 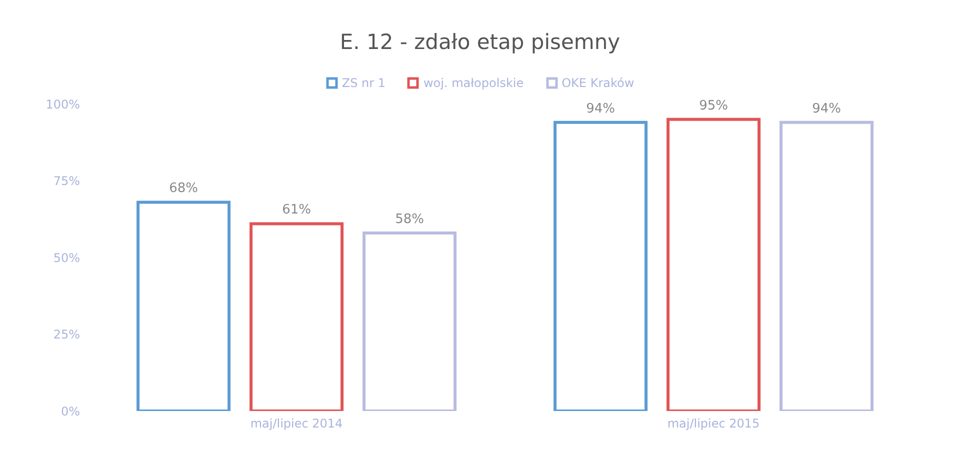 What do you see at coordinates (296, 210) in the screenshot?
I see `data-label: 61%` at bounding box center [296, 210].